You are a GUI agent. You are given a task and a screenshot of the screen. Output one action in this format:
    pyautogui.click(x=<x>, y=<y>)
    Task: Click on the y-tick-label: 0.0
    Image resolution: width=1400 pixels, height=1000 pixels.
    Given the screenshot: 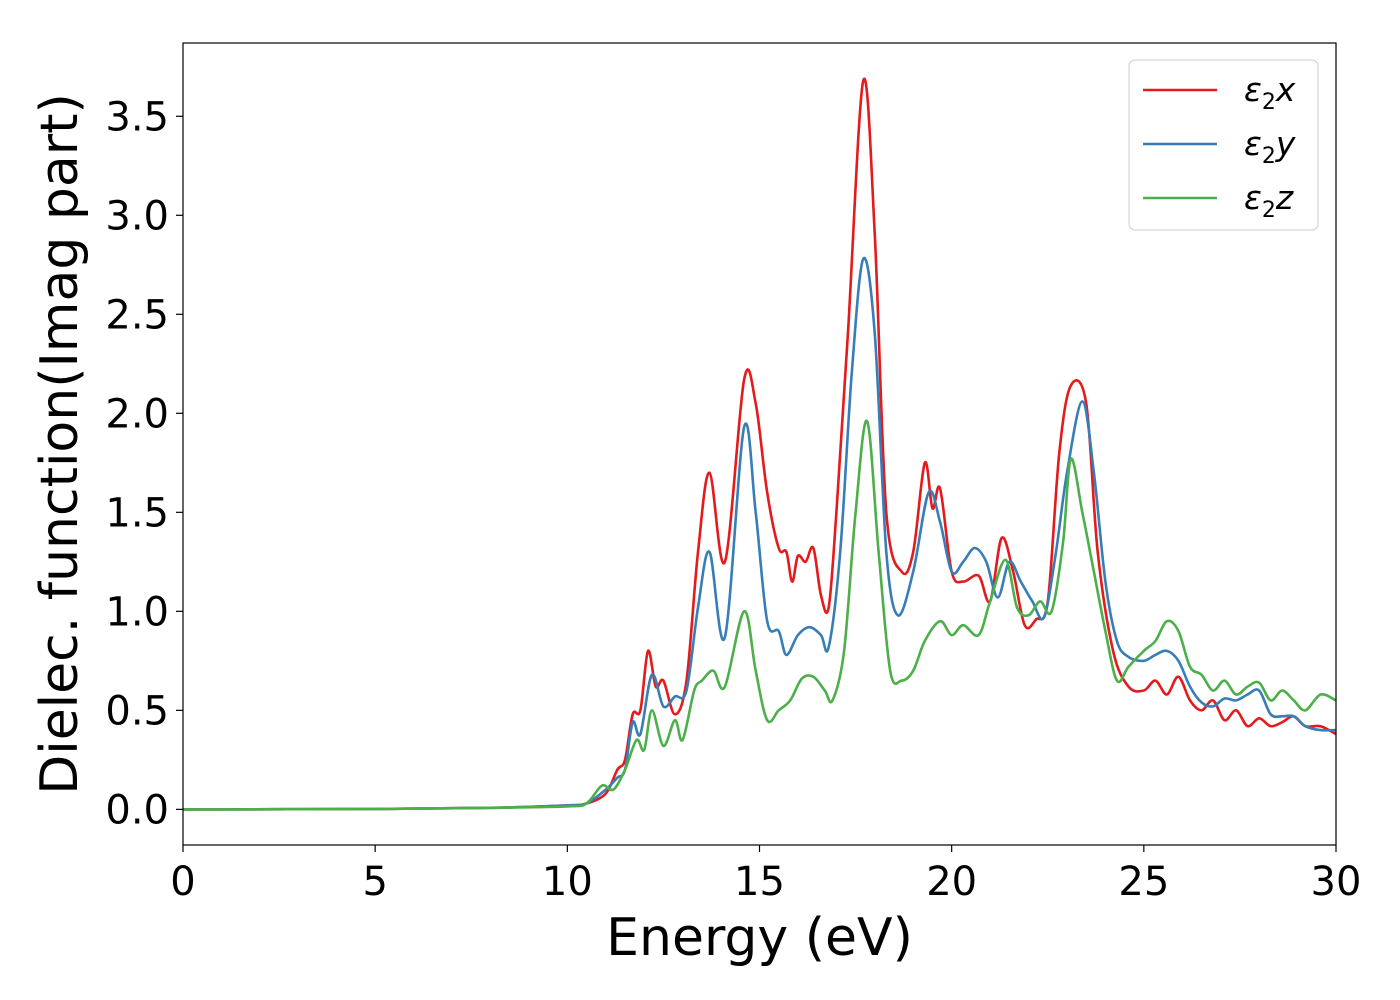 What is the action you would take?
    pyautogui.click(x=137, y=810)
    